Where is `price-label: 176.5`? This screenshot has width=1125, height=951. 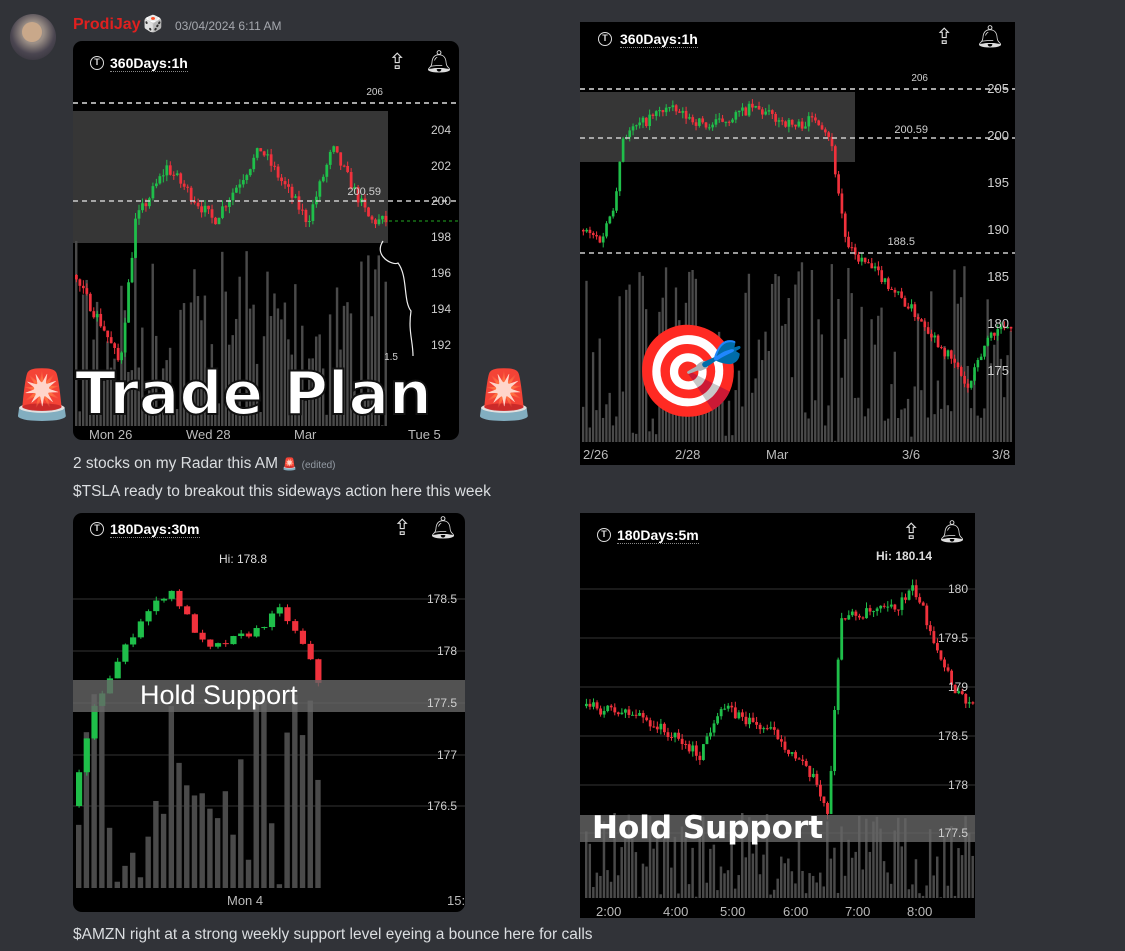 price-label: 176.5 is located at coordinates (441, 806).